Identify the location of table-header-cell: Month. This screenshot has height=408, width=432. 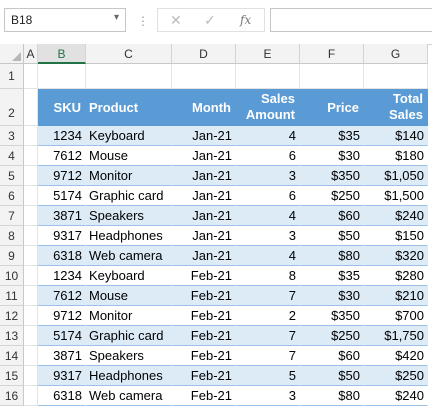
(204, 107).